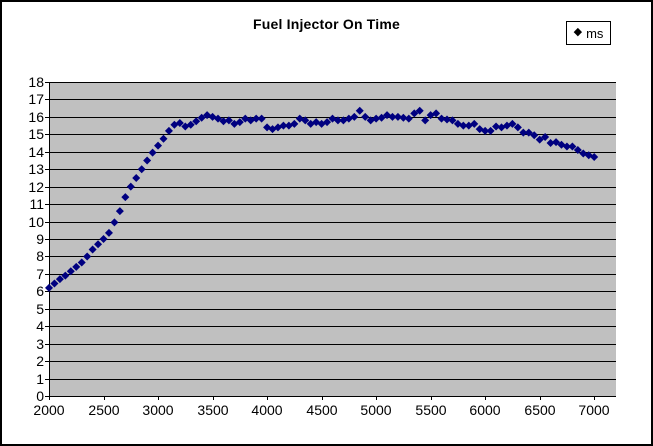 Image resolution: width=653 pixels, height=446 pixels. I want to click on x-axis-tick-label: 5500, so click(431, 410).